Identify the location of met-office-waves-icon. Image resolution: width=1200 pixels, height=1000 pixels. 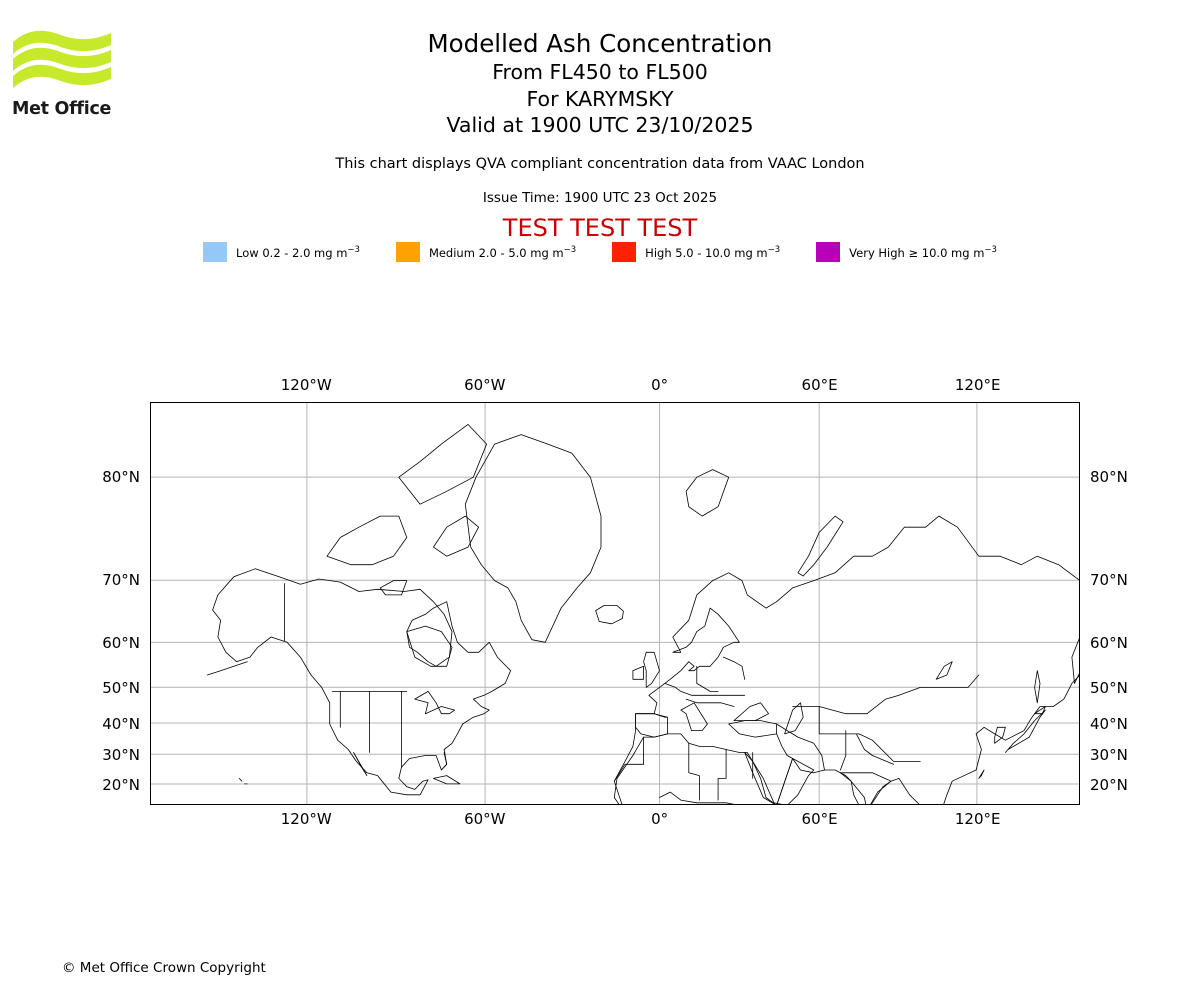
(62, 59).